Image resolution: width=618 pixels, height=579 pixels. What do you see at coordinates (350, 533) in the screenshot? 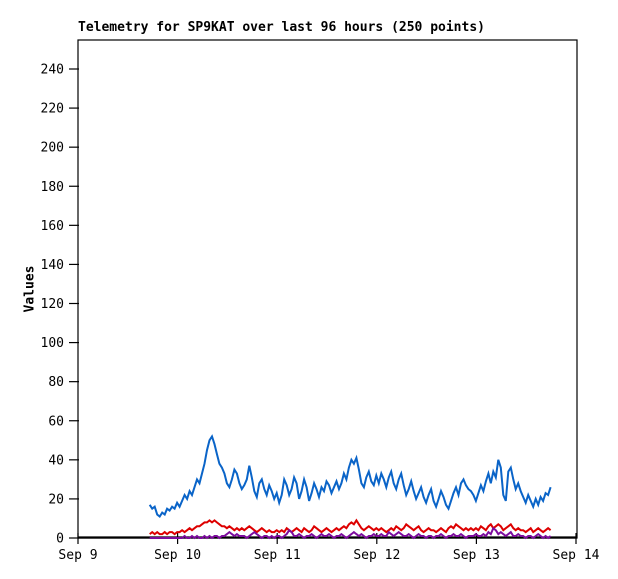
I see `series-line-channel-3-purple` at bounding box center [350, 533].